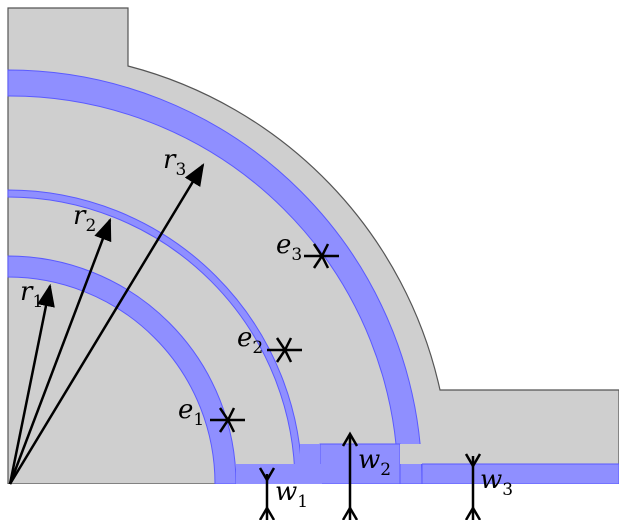 This screenshot has height=520, width=619. Describe the element at coordinates (174, 162) in the screenshot. I see `label-r3: r3` at that location.